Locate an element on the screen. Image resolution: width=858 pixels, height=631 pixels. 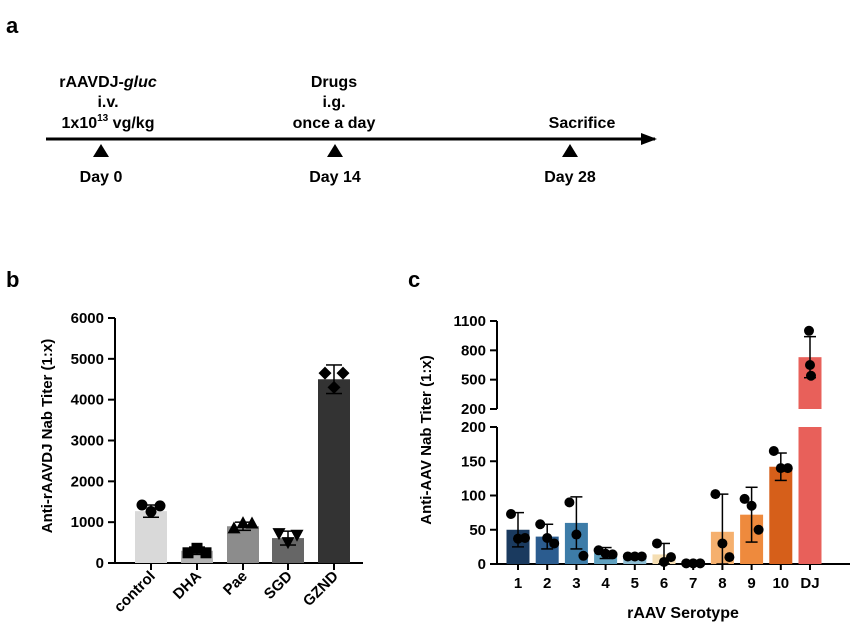
chart-c-xtick-label-8: 8 is located at coordinates (722, 583).